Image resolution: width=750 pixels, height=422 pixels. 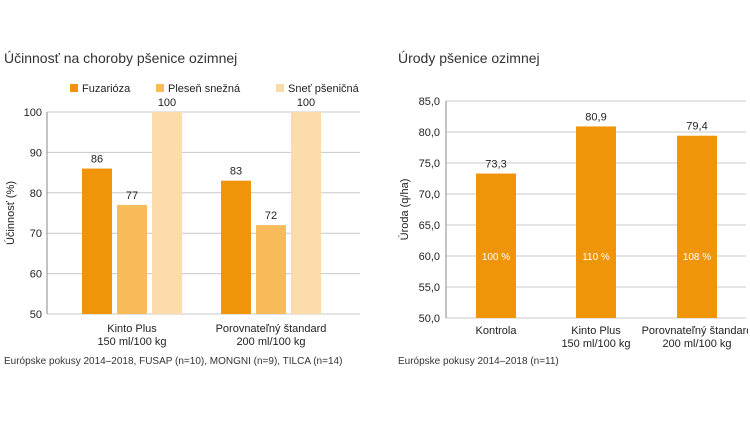 I want to click on data-label: 86, so click(x=97, y=160).